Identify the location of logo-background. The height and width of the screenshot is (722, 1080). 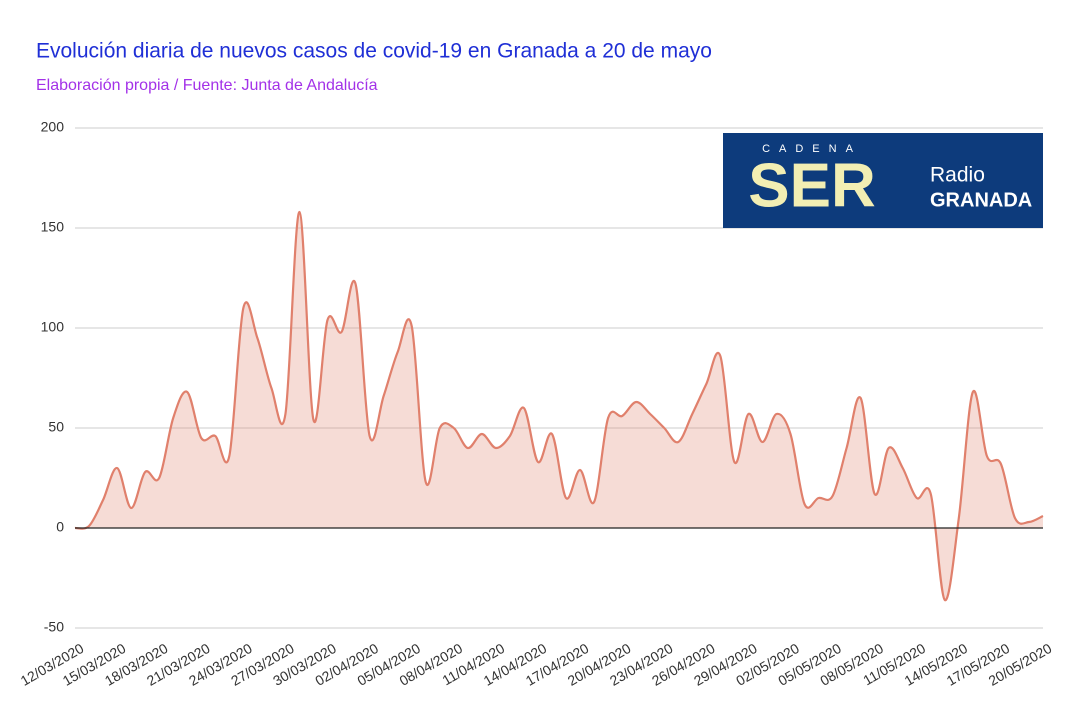
(883, 180).